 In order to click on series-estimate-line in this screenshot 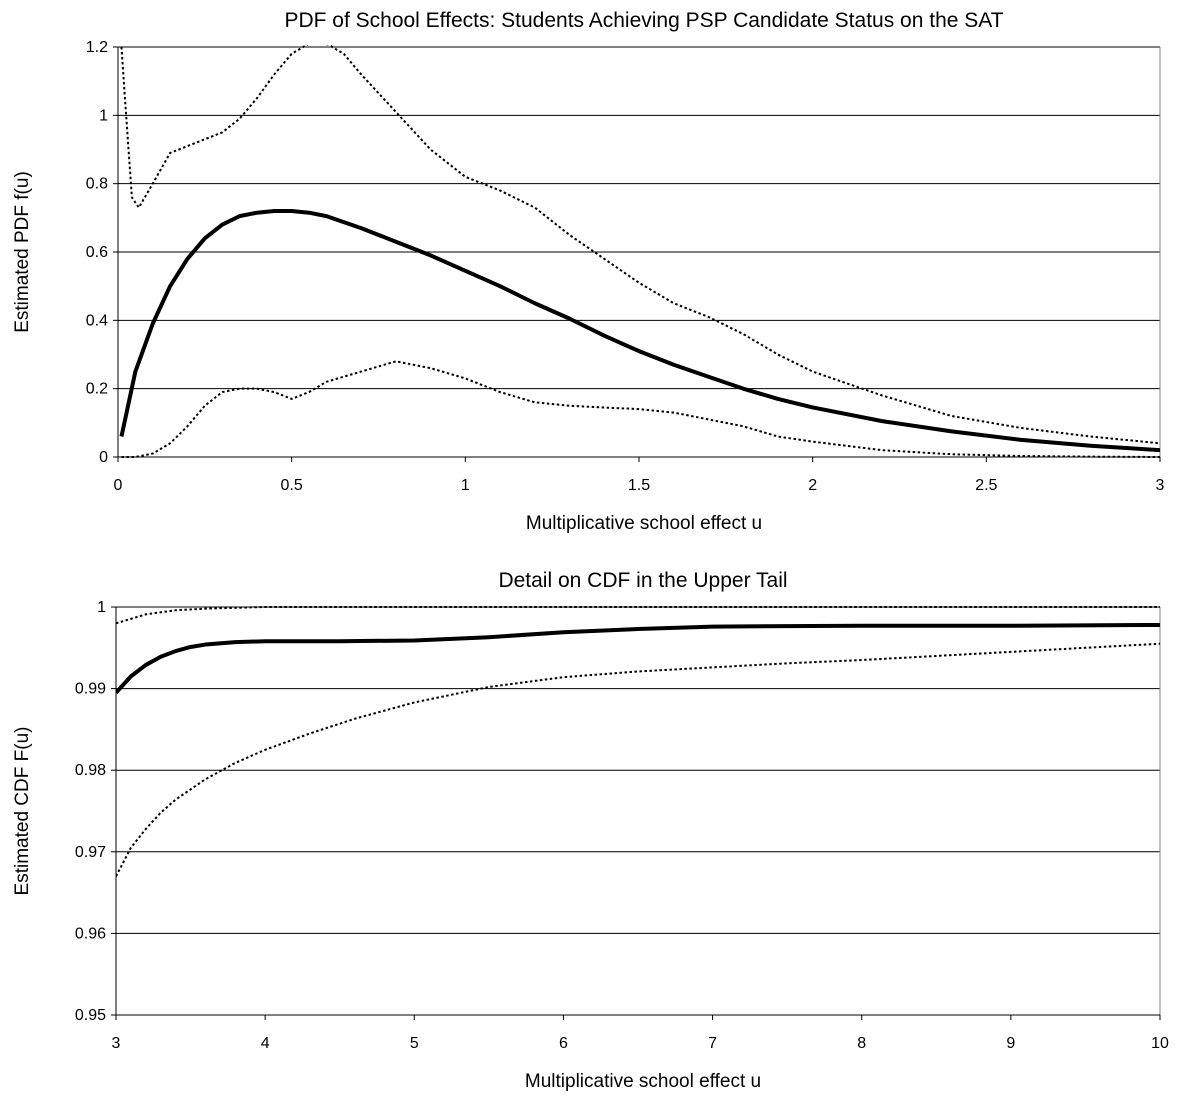, I will do `click(638, 658)`.